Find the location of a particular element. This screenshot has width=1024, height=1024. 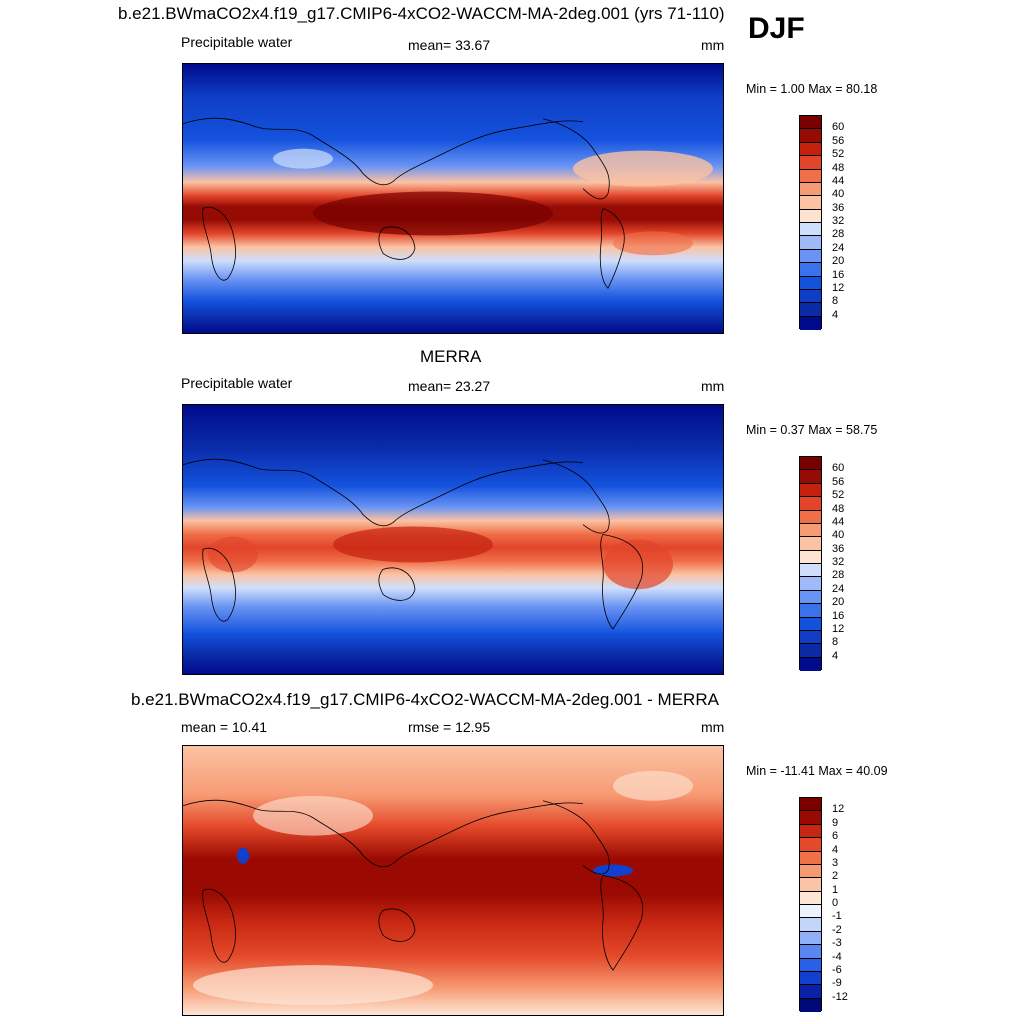

colorbar-tick-label: -1 is located at coordinates (837, 916).